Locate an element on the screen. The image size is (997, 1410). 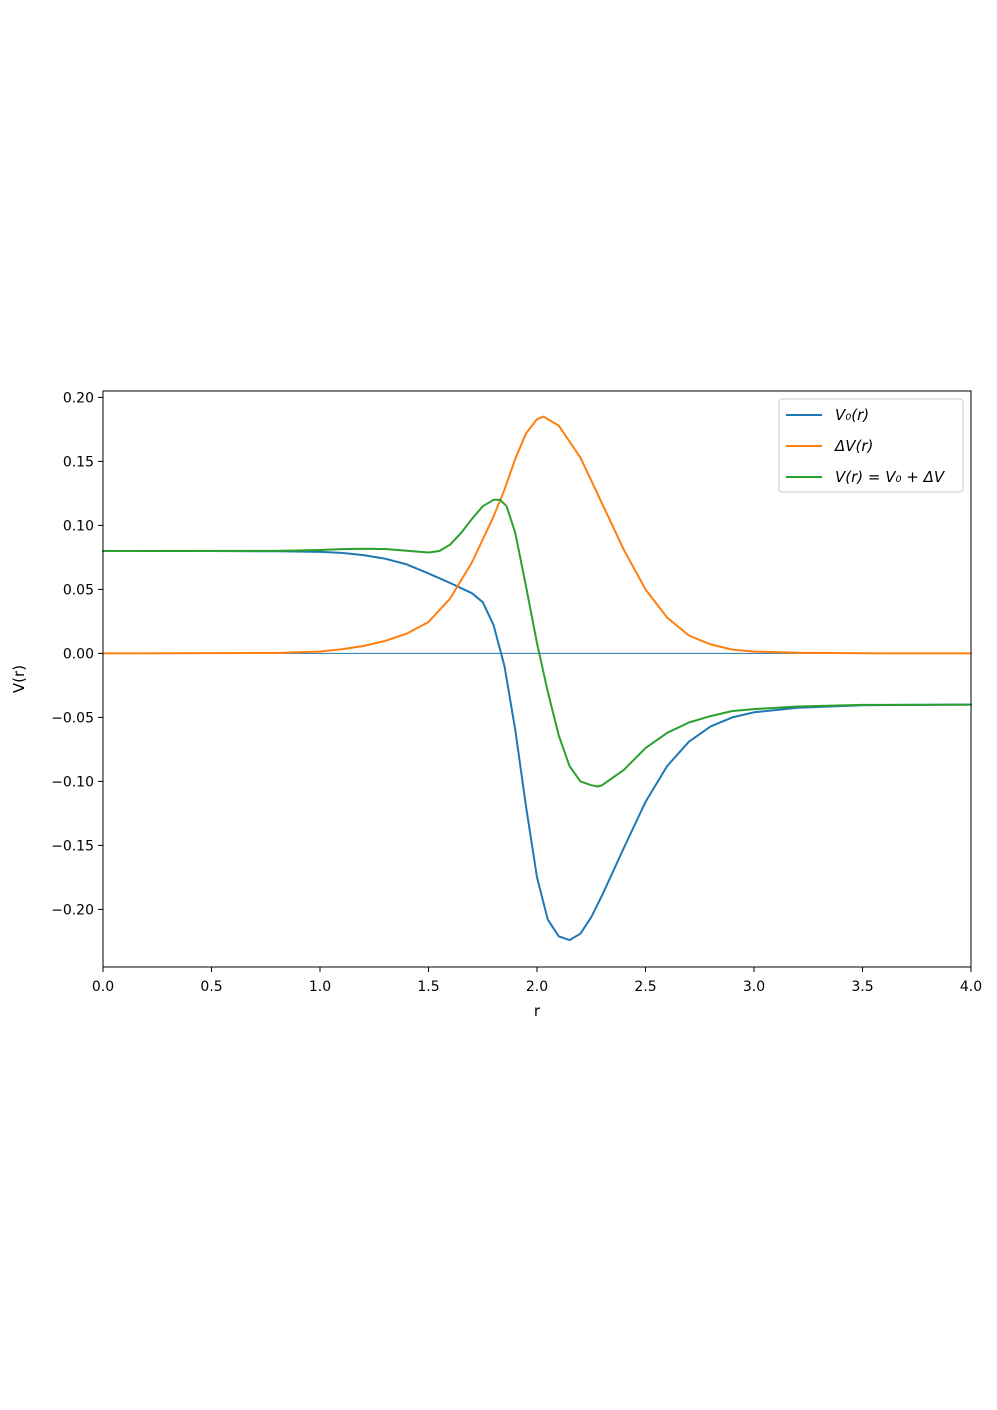
legend-box is located at coordinates (871, 445).